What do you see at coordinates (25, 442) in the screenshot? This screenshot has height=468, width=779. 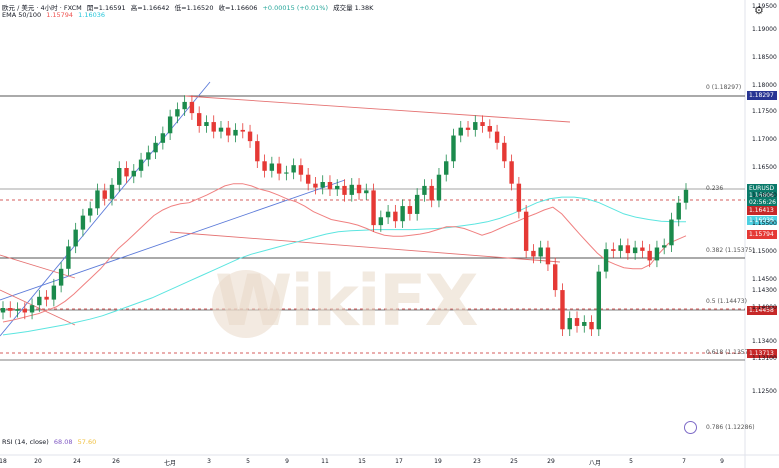 I see `rsi-title: RSI (14, close)` at bounding box center [25, 442].